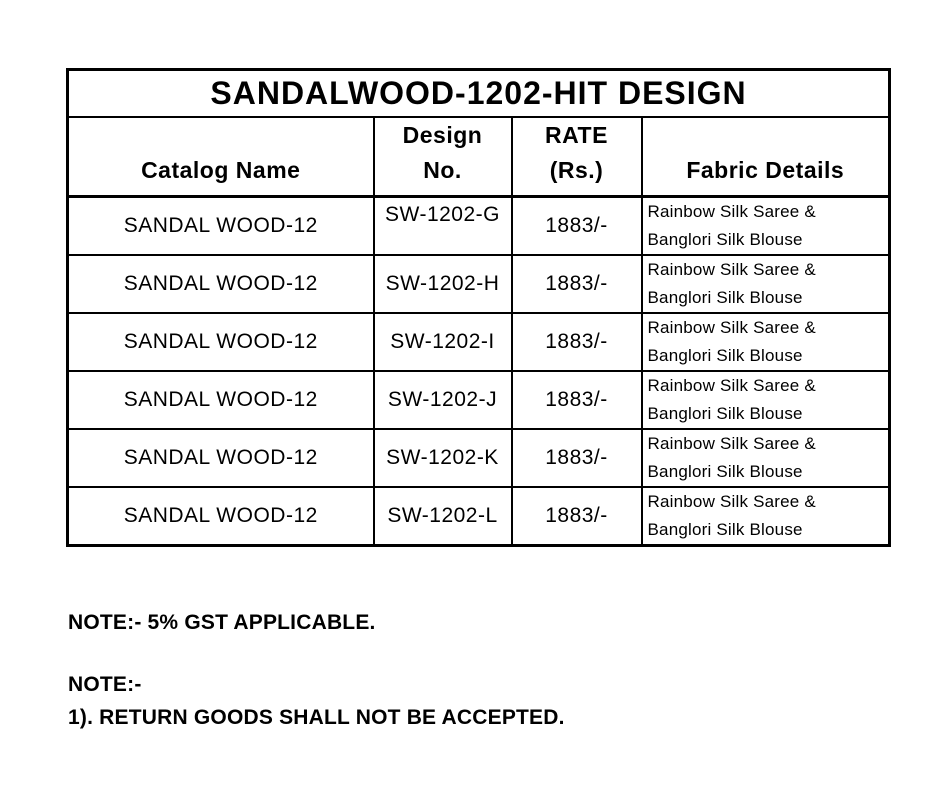 The image size is (945, 801). I want to click on col-header-design-no: Design No., so click(442, 157).